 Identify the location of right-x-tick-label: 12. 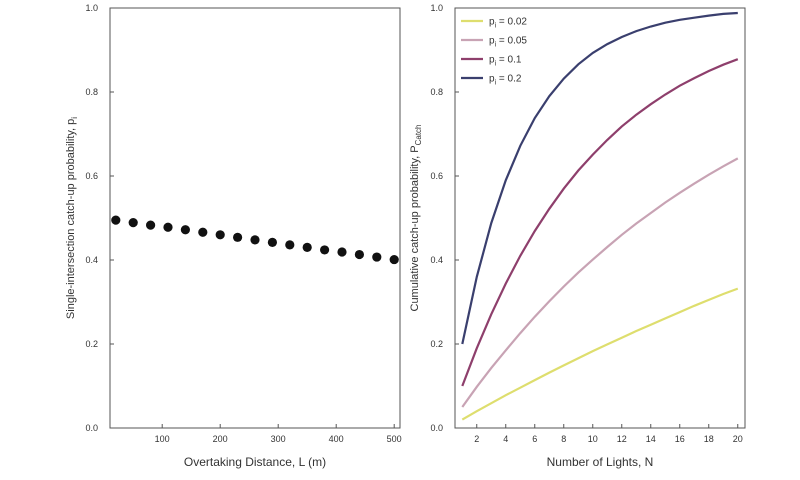
(622, 439).